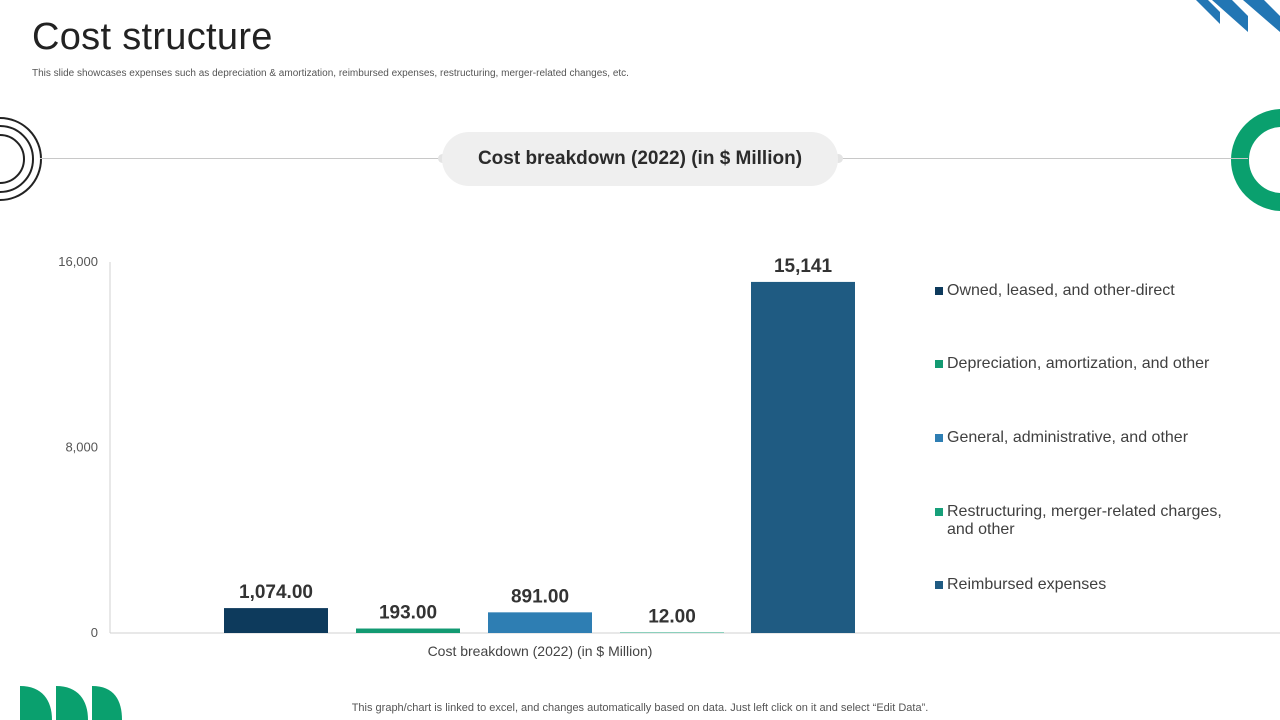  I want to click on x-axis-category-label: Cost breakdown (2022) (in $ Million), so click(540, 651).